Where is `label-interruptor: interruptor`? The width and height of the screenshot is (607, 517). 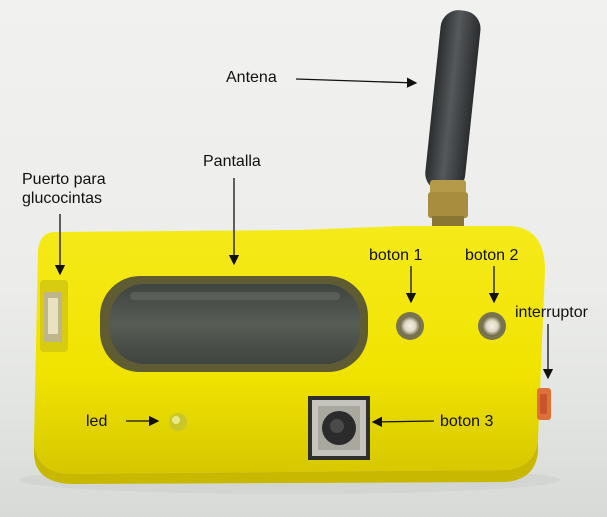 label-interruptor: interruptor is located at coordinates (551, 312).